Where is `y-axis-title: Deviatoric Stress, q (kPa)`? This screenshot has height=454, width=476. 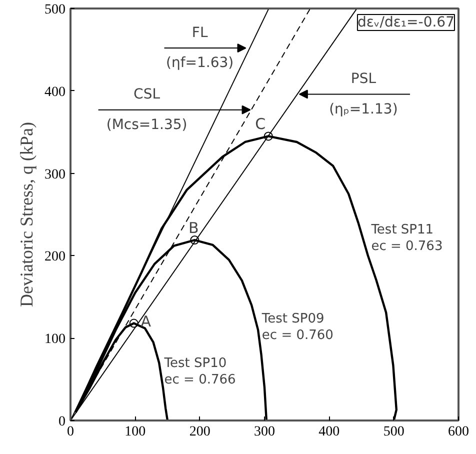 y-axis-title: Deviatoric Stress, q (kPa) is located at coordinates (26, 214).